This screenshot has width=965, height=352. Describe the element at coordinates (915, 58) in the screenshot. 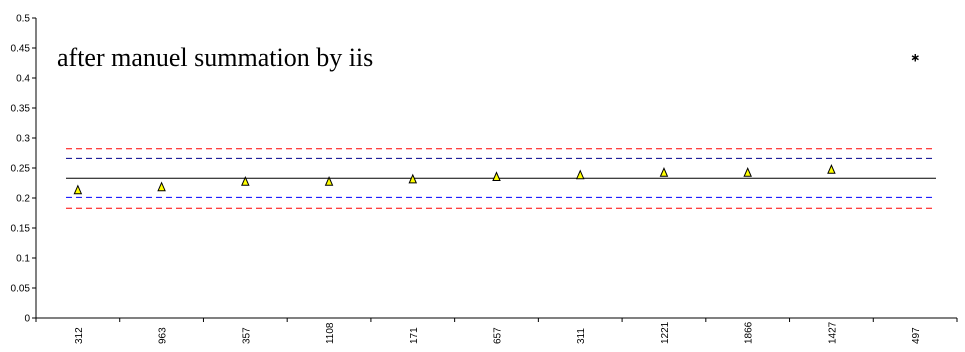

I see `asterisk-point: ∗` at that location.